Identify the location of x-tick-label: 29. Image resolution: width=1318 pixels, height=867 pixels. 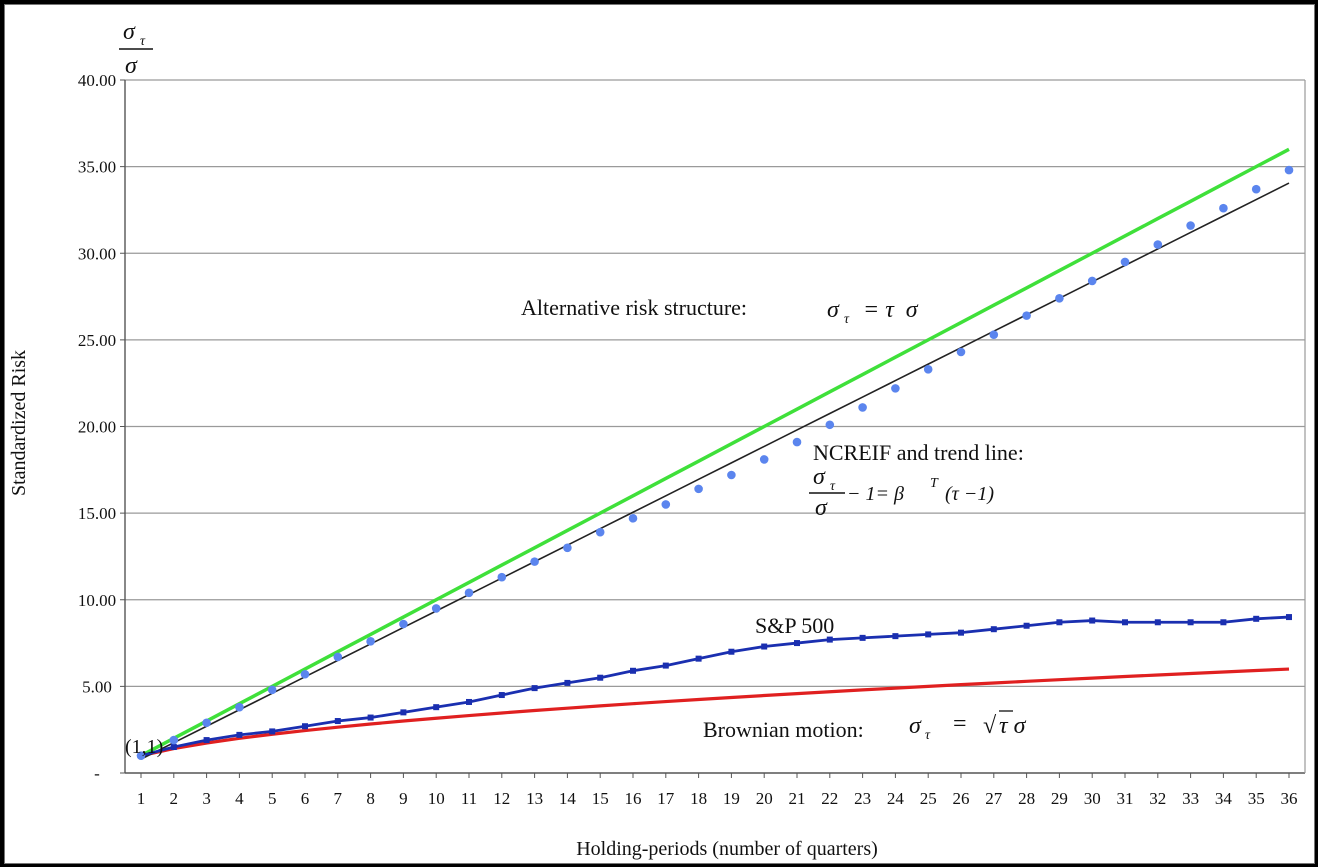
(1059, 798).